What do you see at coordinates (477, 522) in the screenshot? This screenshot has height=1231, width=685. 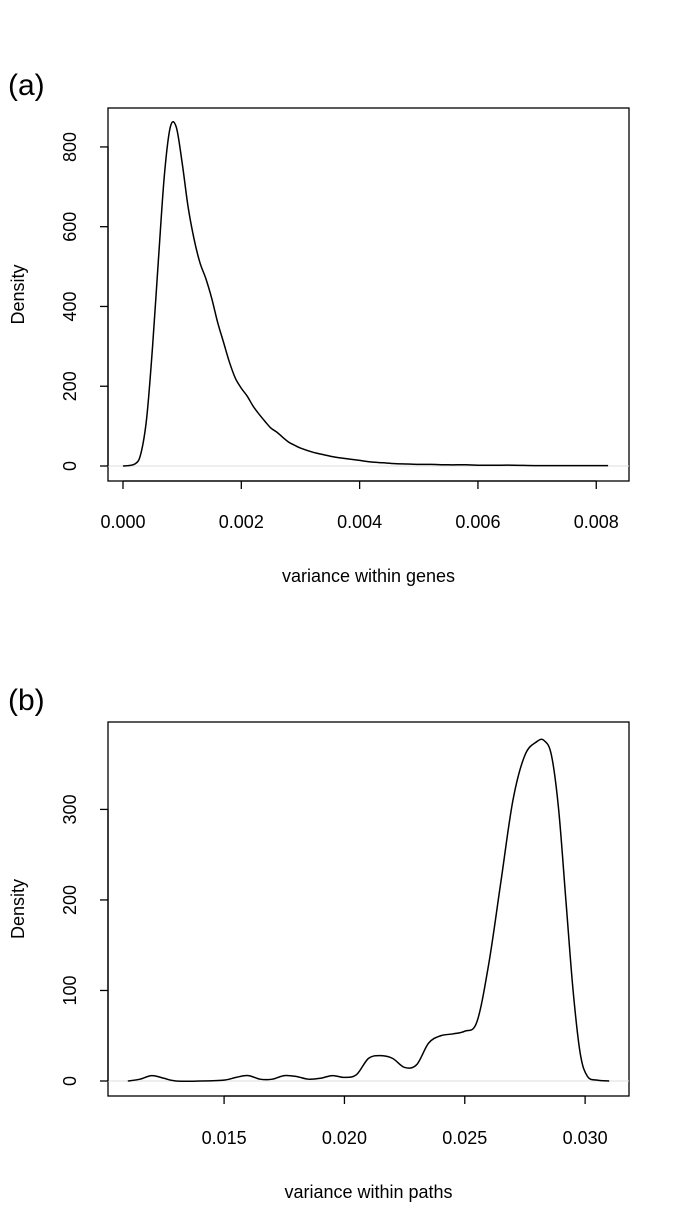 I see `x-tick-label: 0.006` at bounding box center [477, 522].